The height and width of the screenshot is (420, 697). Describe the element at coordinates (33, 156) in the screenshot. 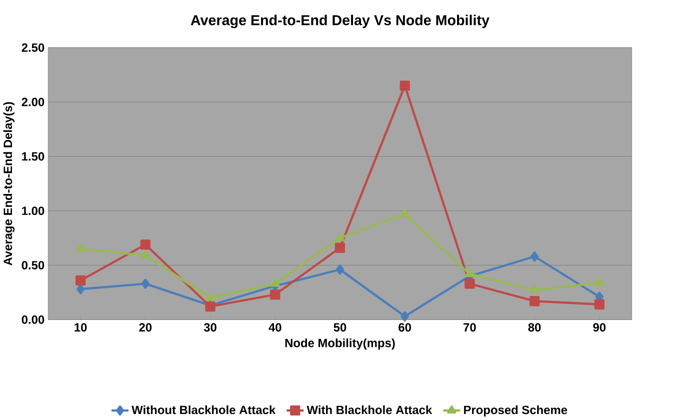

I see `y-tick-label: 1.50` at that location.